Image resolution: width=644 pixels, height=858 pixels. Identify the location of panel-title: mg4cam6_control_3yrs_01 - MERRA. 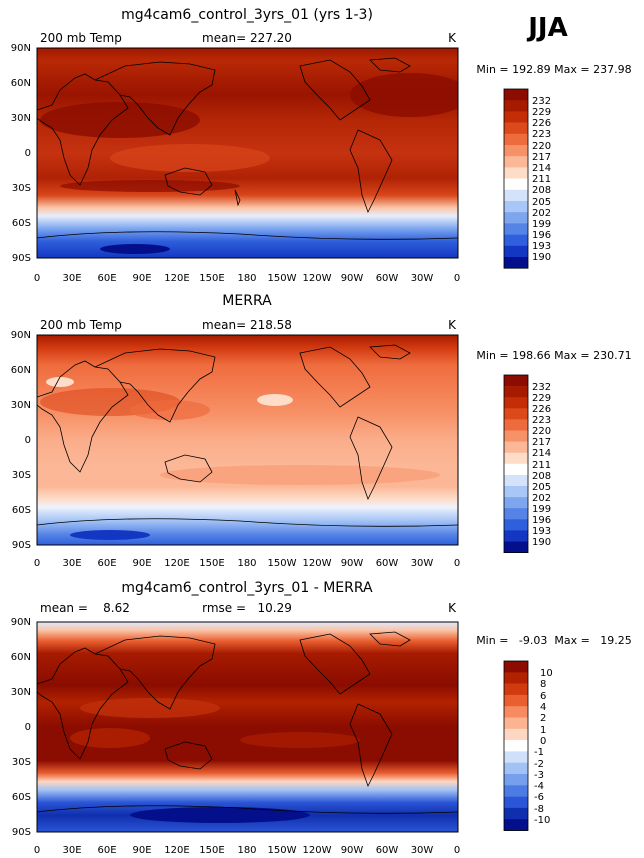
(247, 588).